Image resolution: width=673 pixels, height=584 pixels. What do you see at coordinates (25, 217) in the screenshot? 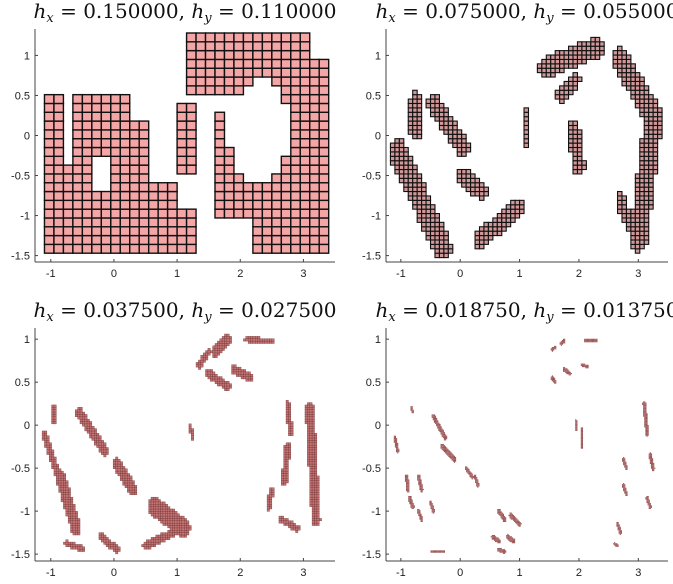
I see `y-tick-label: -1` at bounding box center [25, 217].